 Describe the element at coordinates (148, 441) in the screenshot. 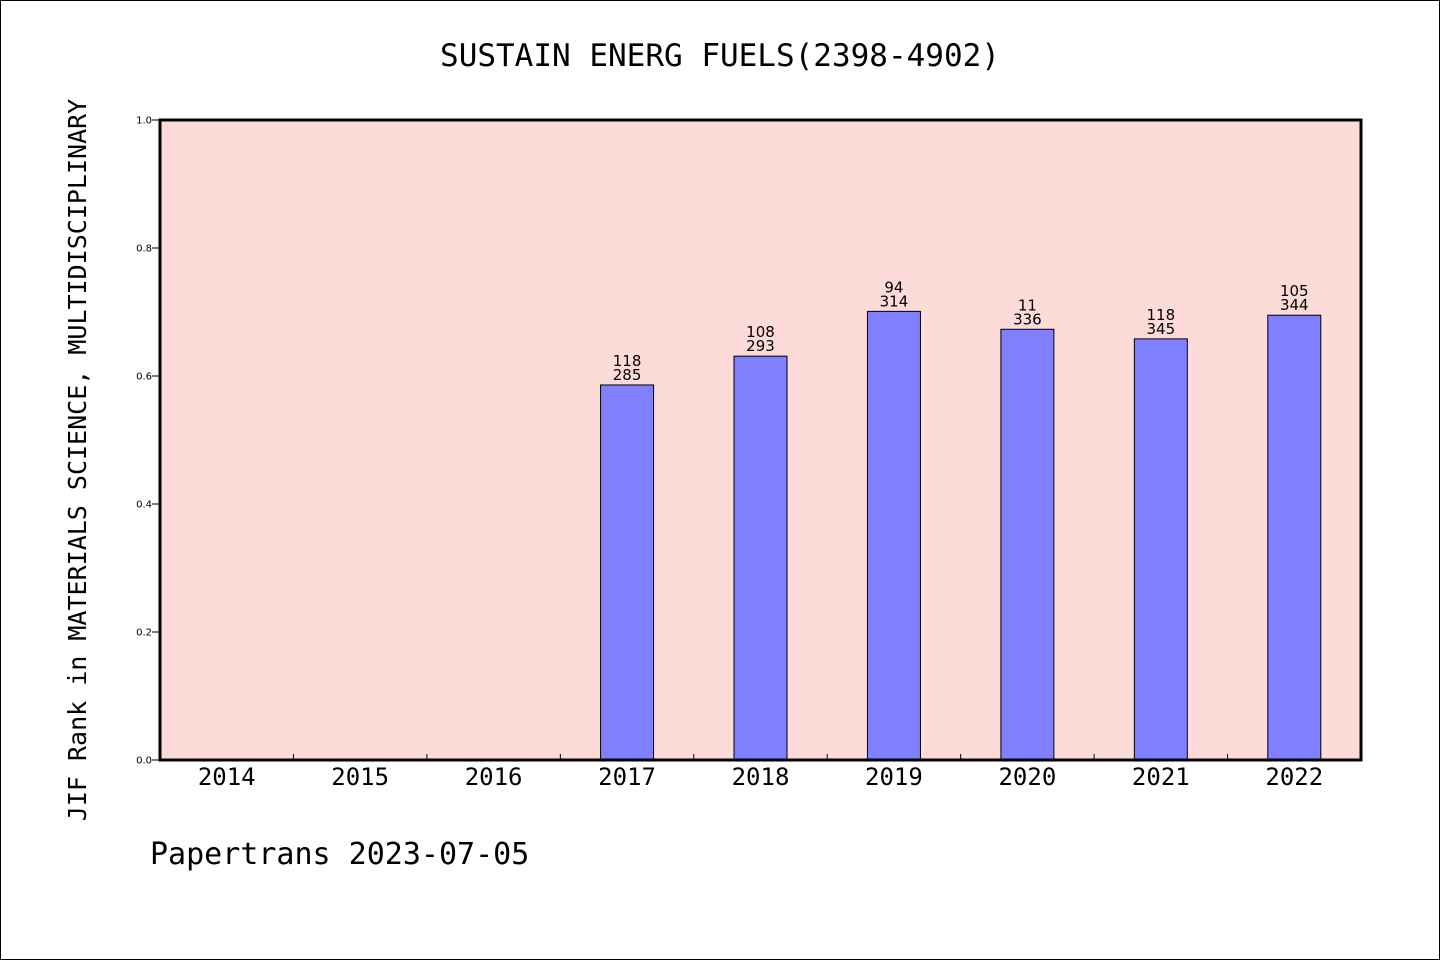

I see `y-axis: 0.0 0.2 0.4 0.6 0.8 1.0` at that location.